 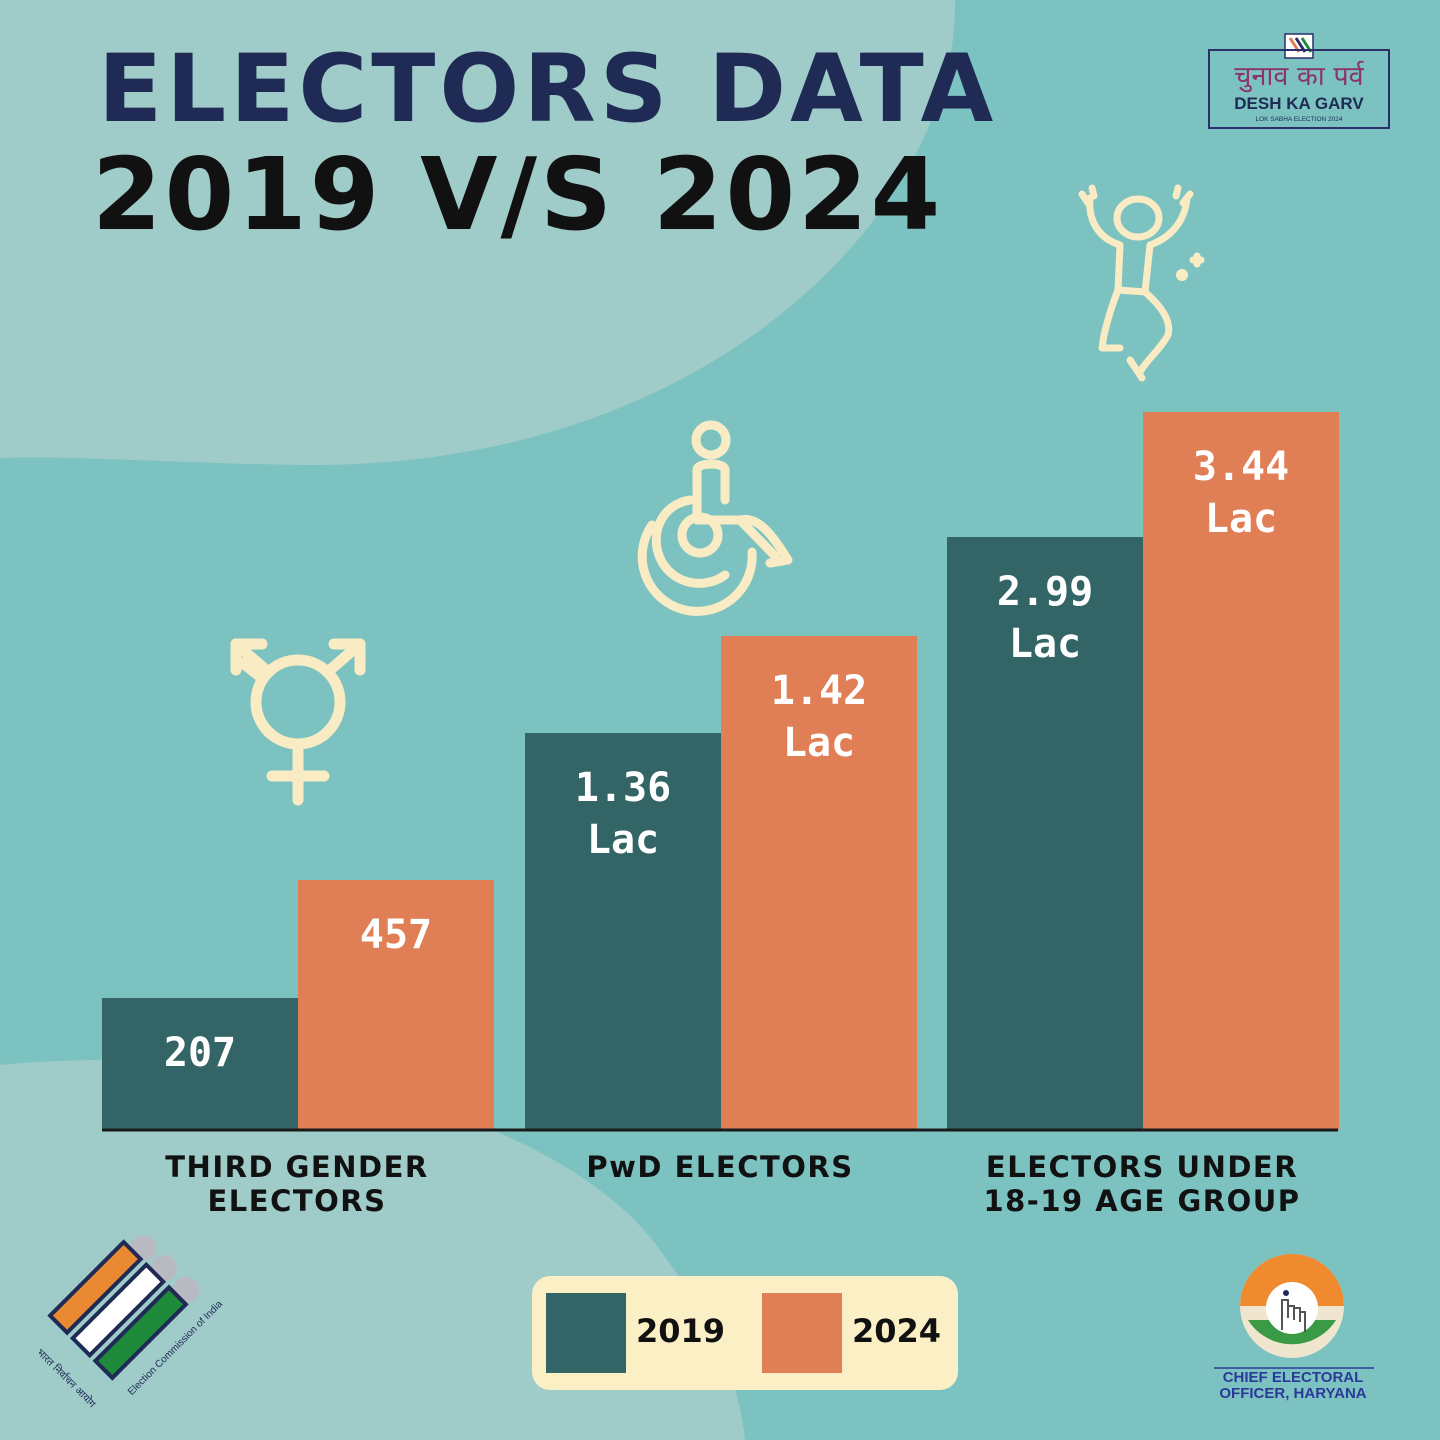 I want to click on ceo-haryana-text: CHIEF ELECTORAL OFFICER, HARYANA, so click(x=1293, y=1385).